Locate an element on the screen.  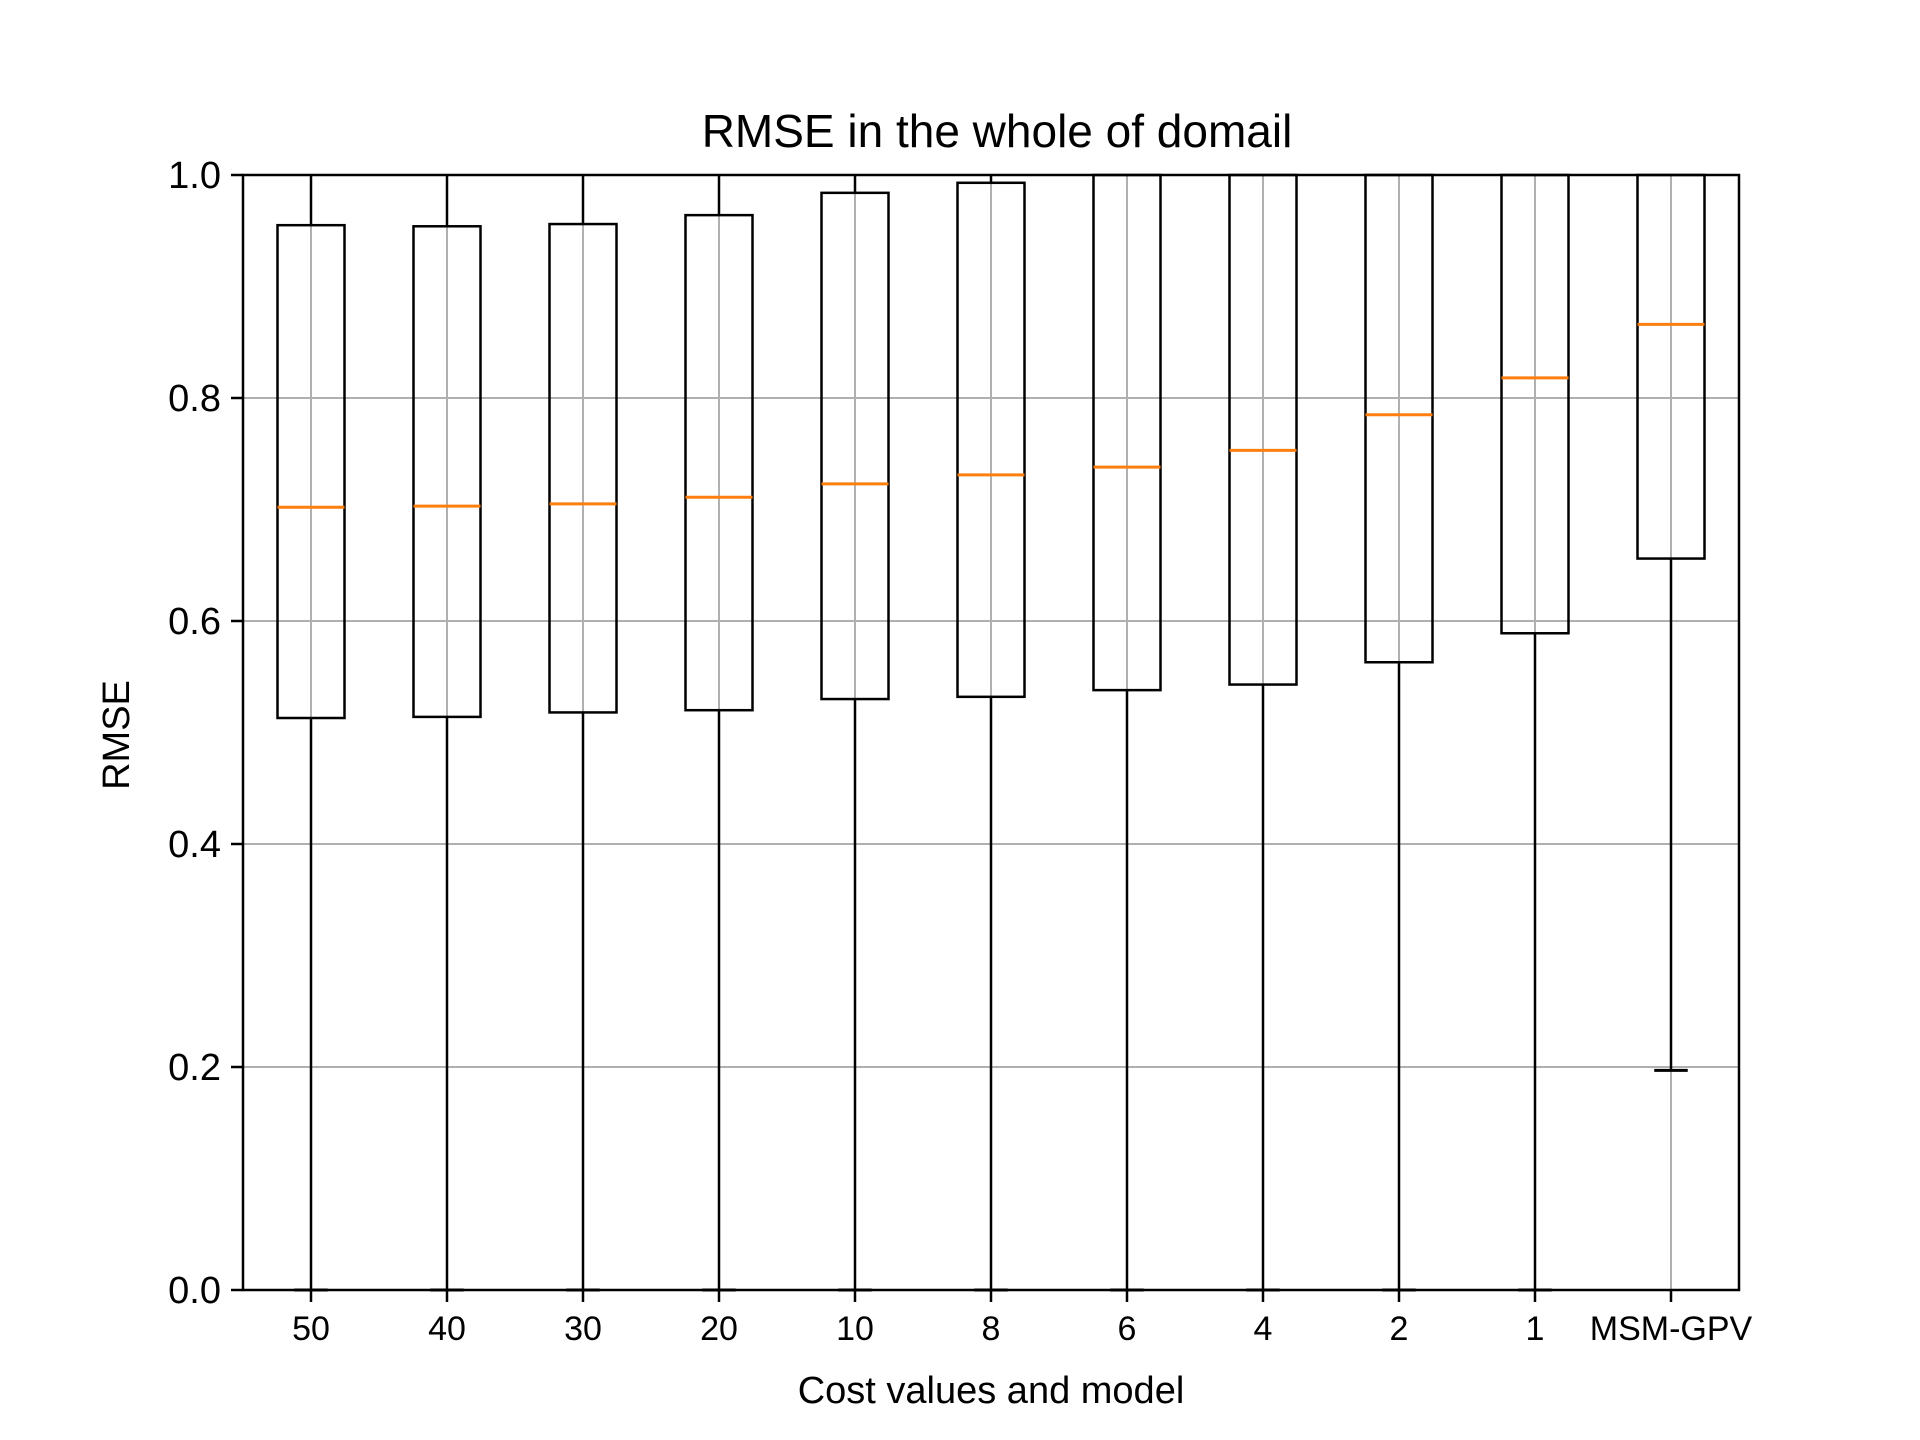
x-tick-label: 4 is located at coordinates (1263, 1329).